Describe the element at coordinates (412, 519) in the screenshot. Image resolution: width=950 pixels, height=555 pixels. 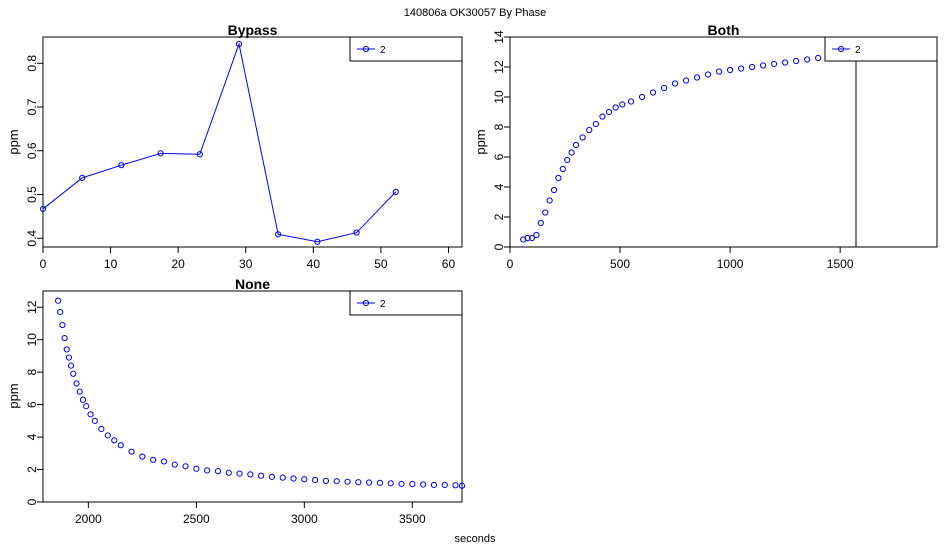
I see `x-tick-label: 3500` at that location.